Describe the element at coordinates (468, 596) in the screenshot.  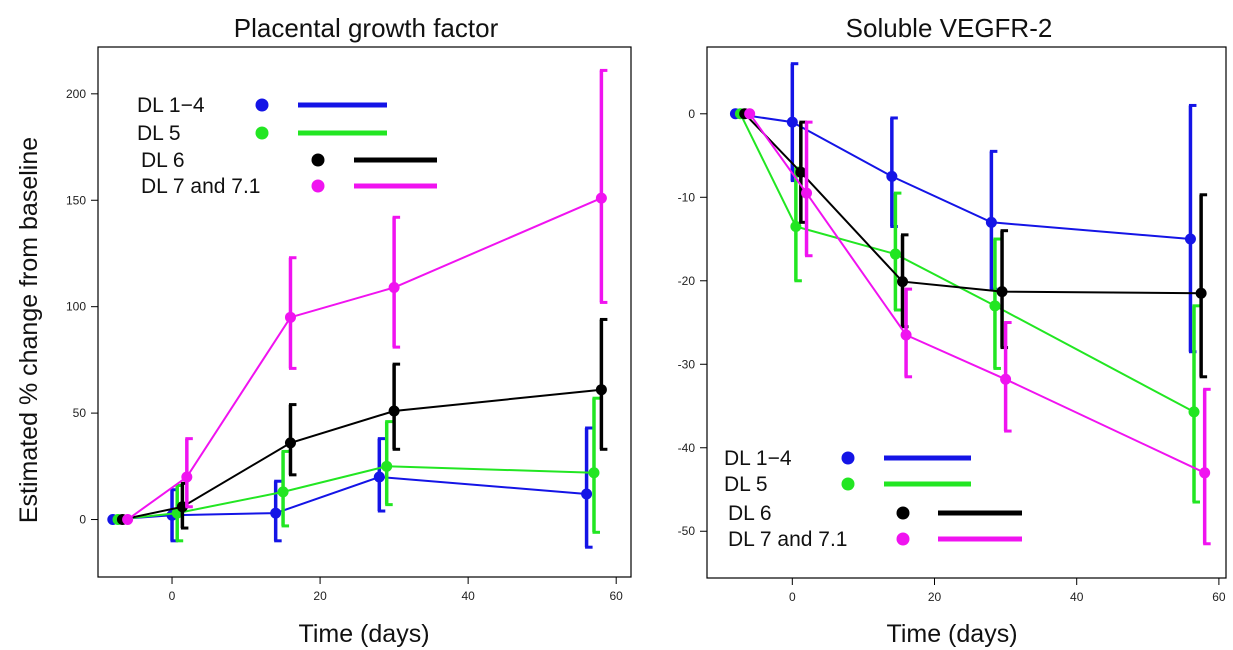
I see `x-tick-label-pgf: 40` at that location.